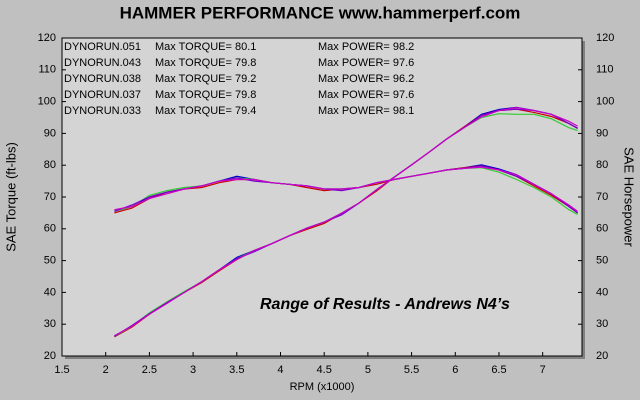 This screenshot has height=400, width=640. What do you see at coordinates (602, 356) in the screenshot?
I see `y2-tick-label: 20` at bounding box center [602, 356].